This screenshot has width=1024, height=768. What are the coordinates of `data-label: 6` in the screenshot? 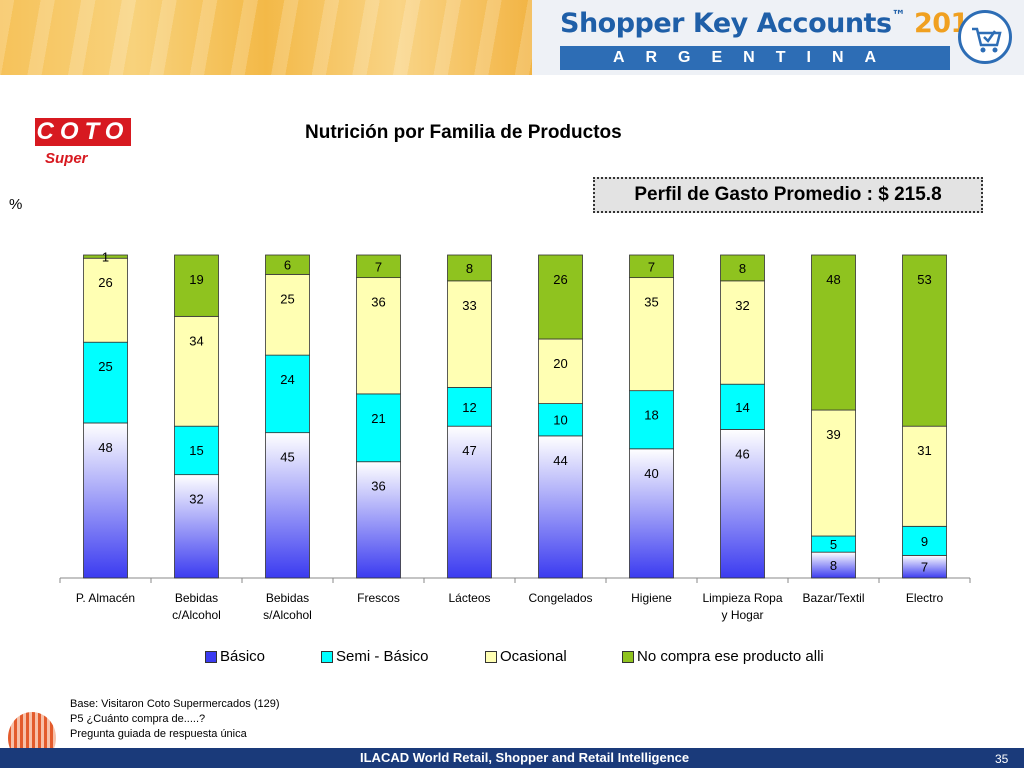 It's located at (287, 265).